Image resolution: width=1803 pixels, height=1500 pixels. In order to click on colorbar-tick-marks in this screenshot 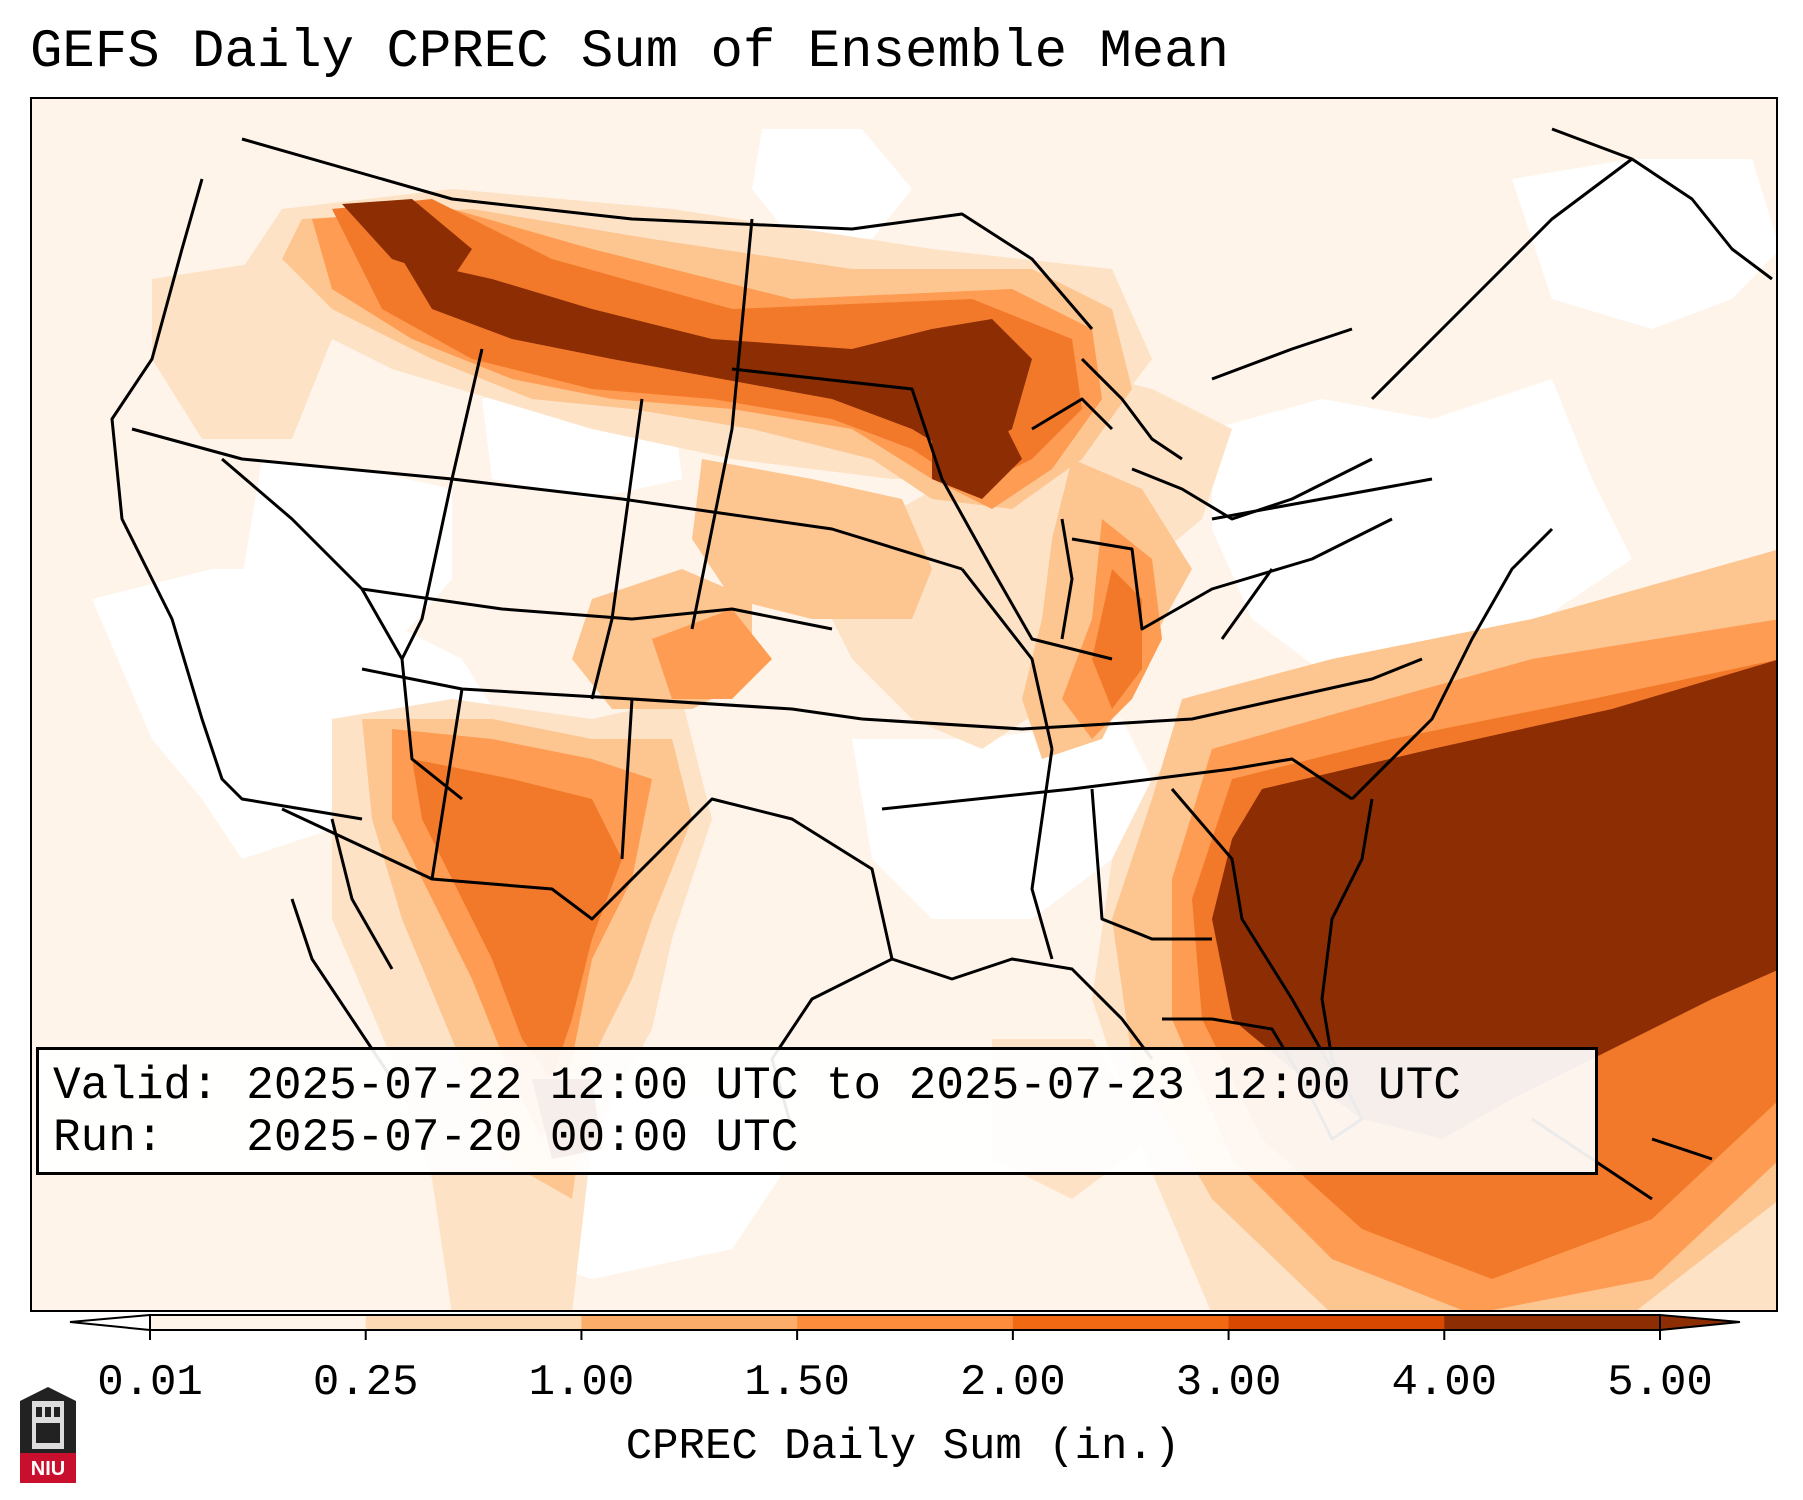, I will do `click(905, 1335)`.